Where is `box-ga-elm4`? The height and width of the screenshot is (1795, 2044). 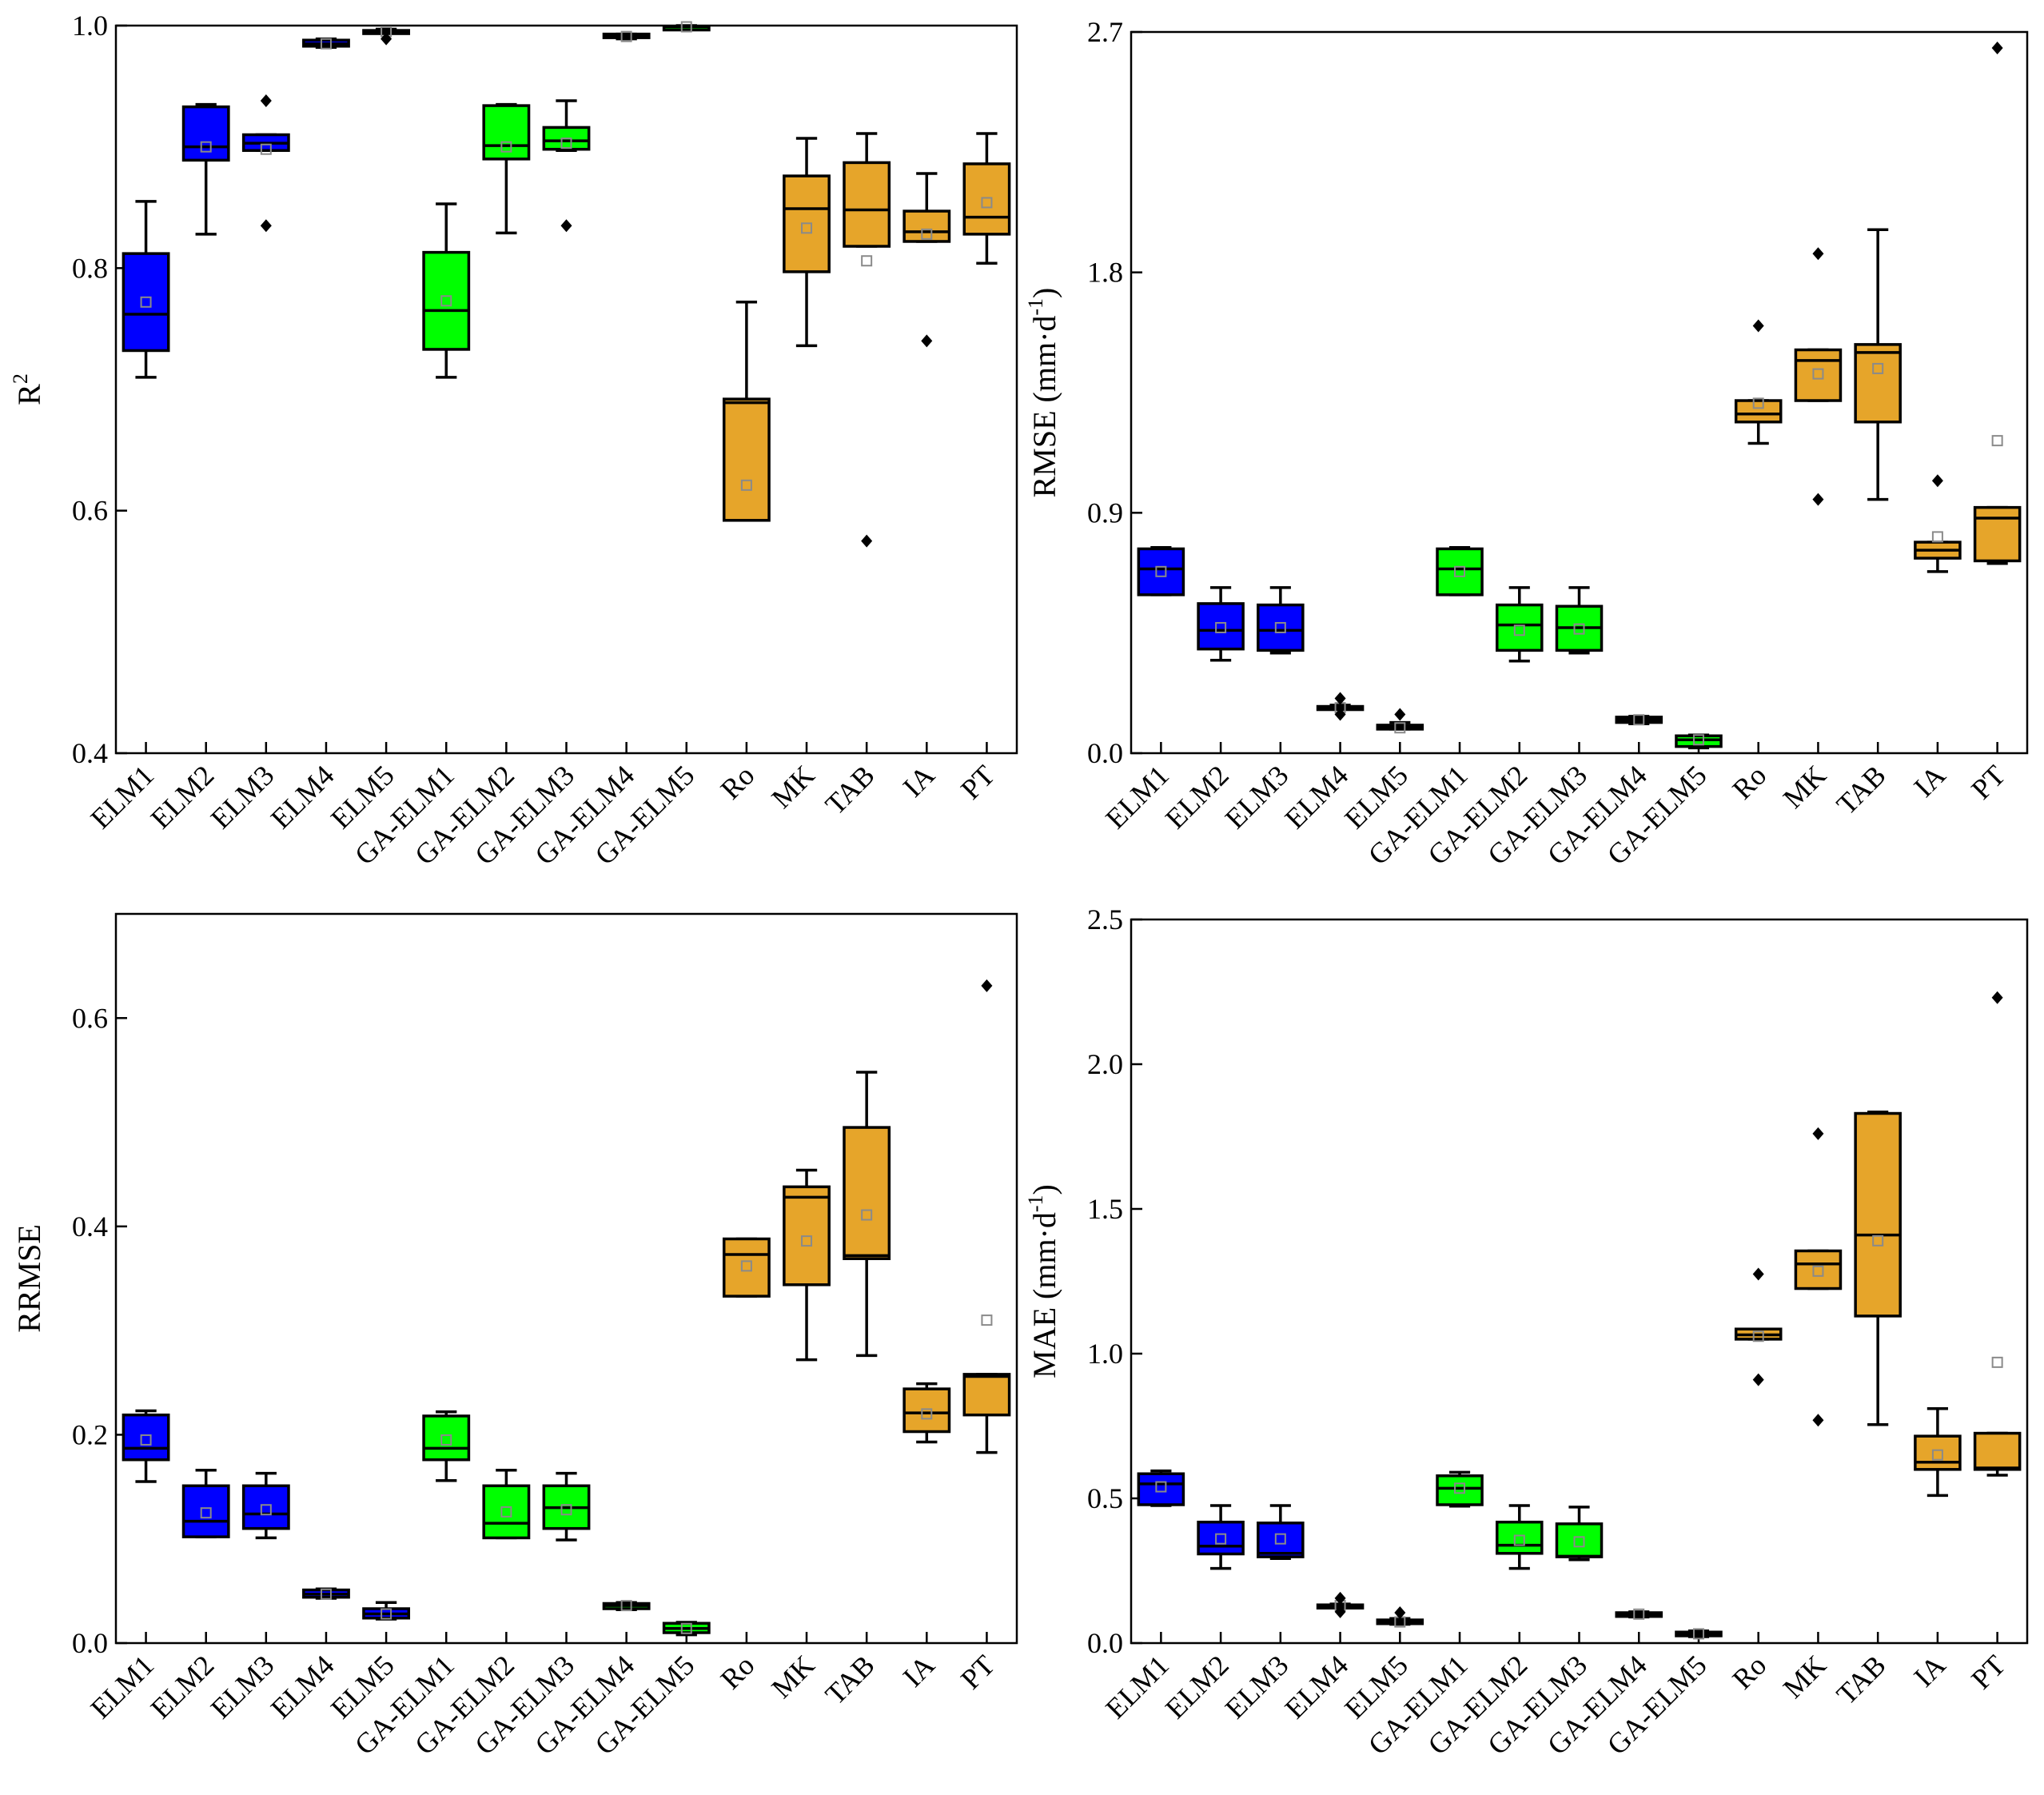 box-ga-elm4 is located at coordinates (1639, 1614).